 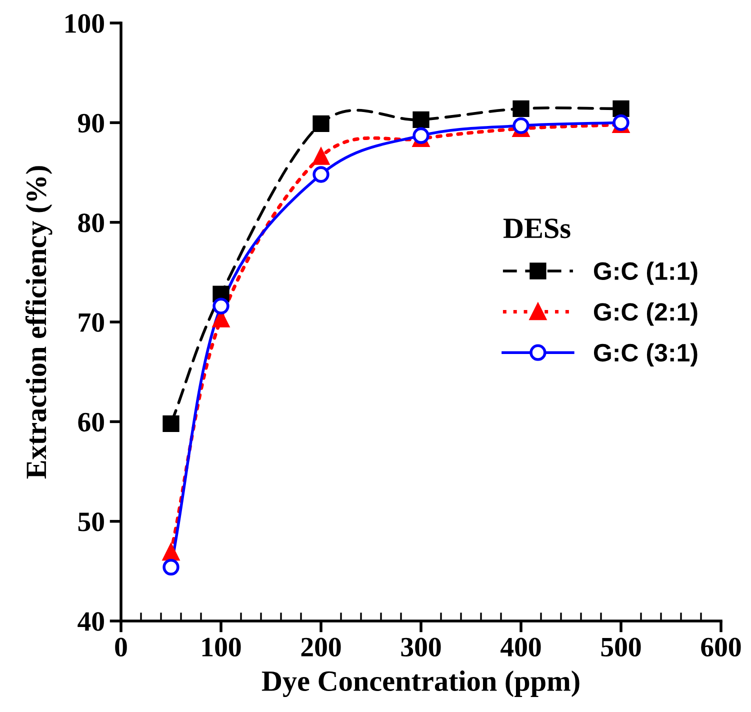 I want to click on x-axis-title: Dye Concentration (ppm), so click(x=421, y=684).